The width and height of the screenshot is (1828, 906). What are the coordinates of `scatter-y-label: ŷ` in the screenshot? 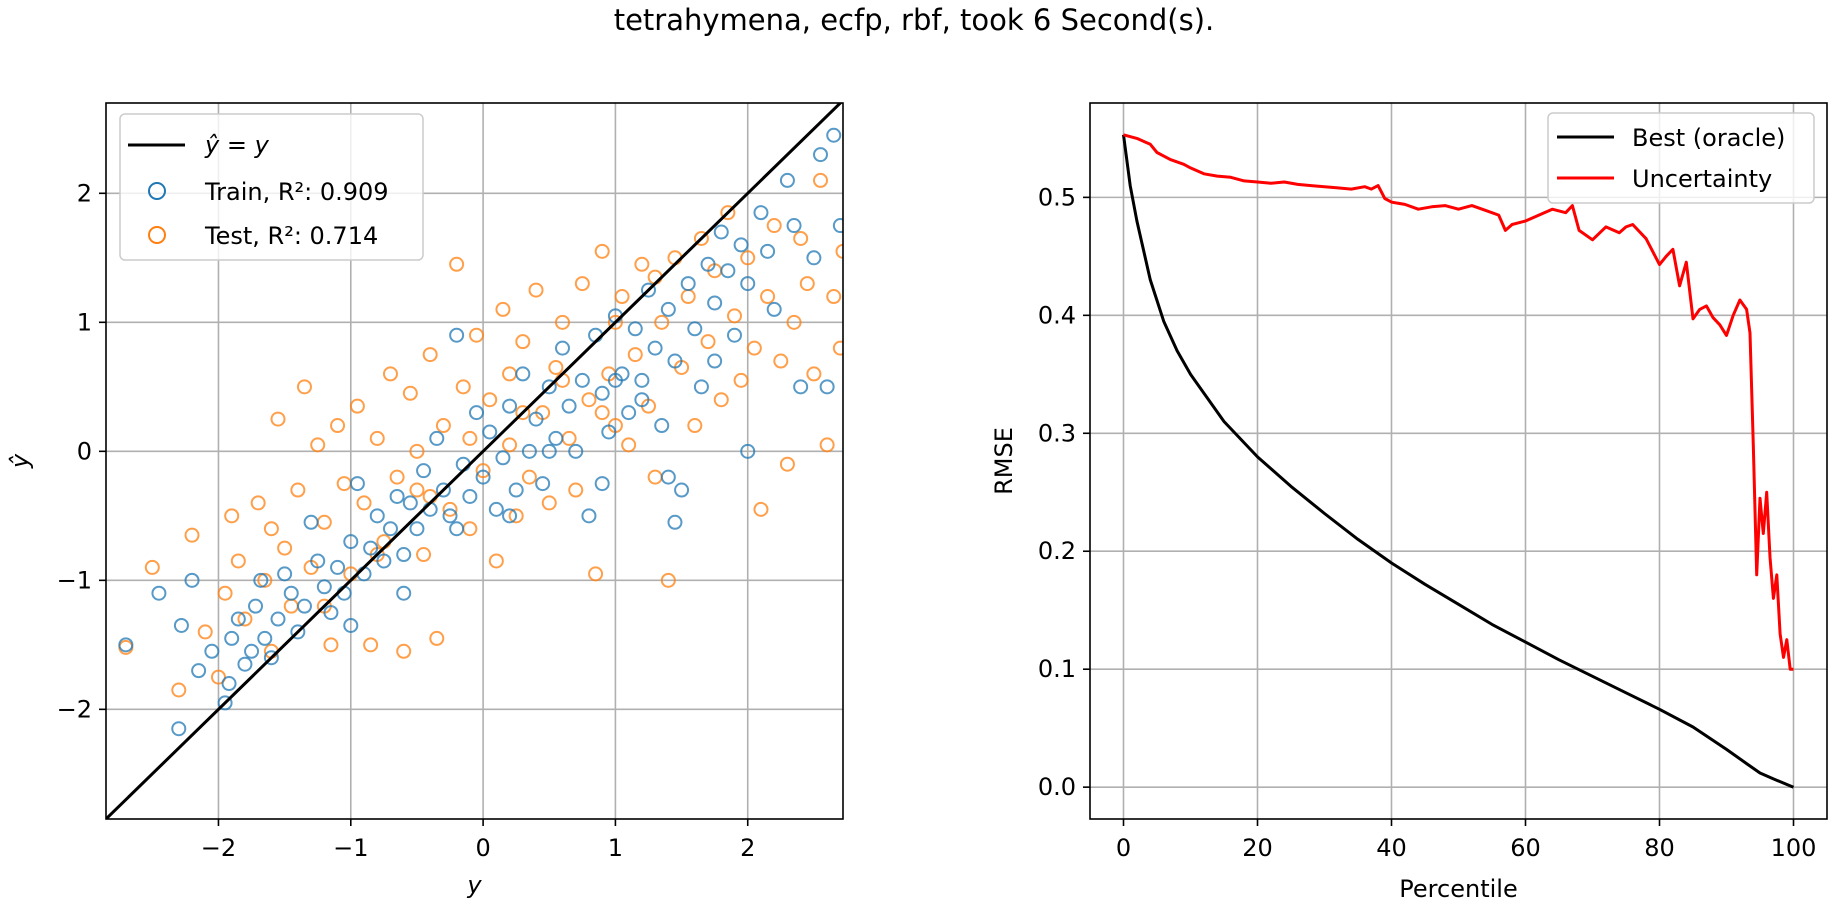 It's located at (20, 461).